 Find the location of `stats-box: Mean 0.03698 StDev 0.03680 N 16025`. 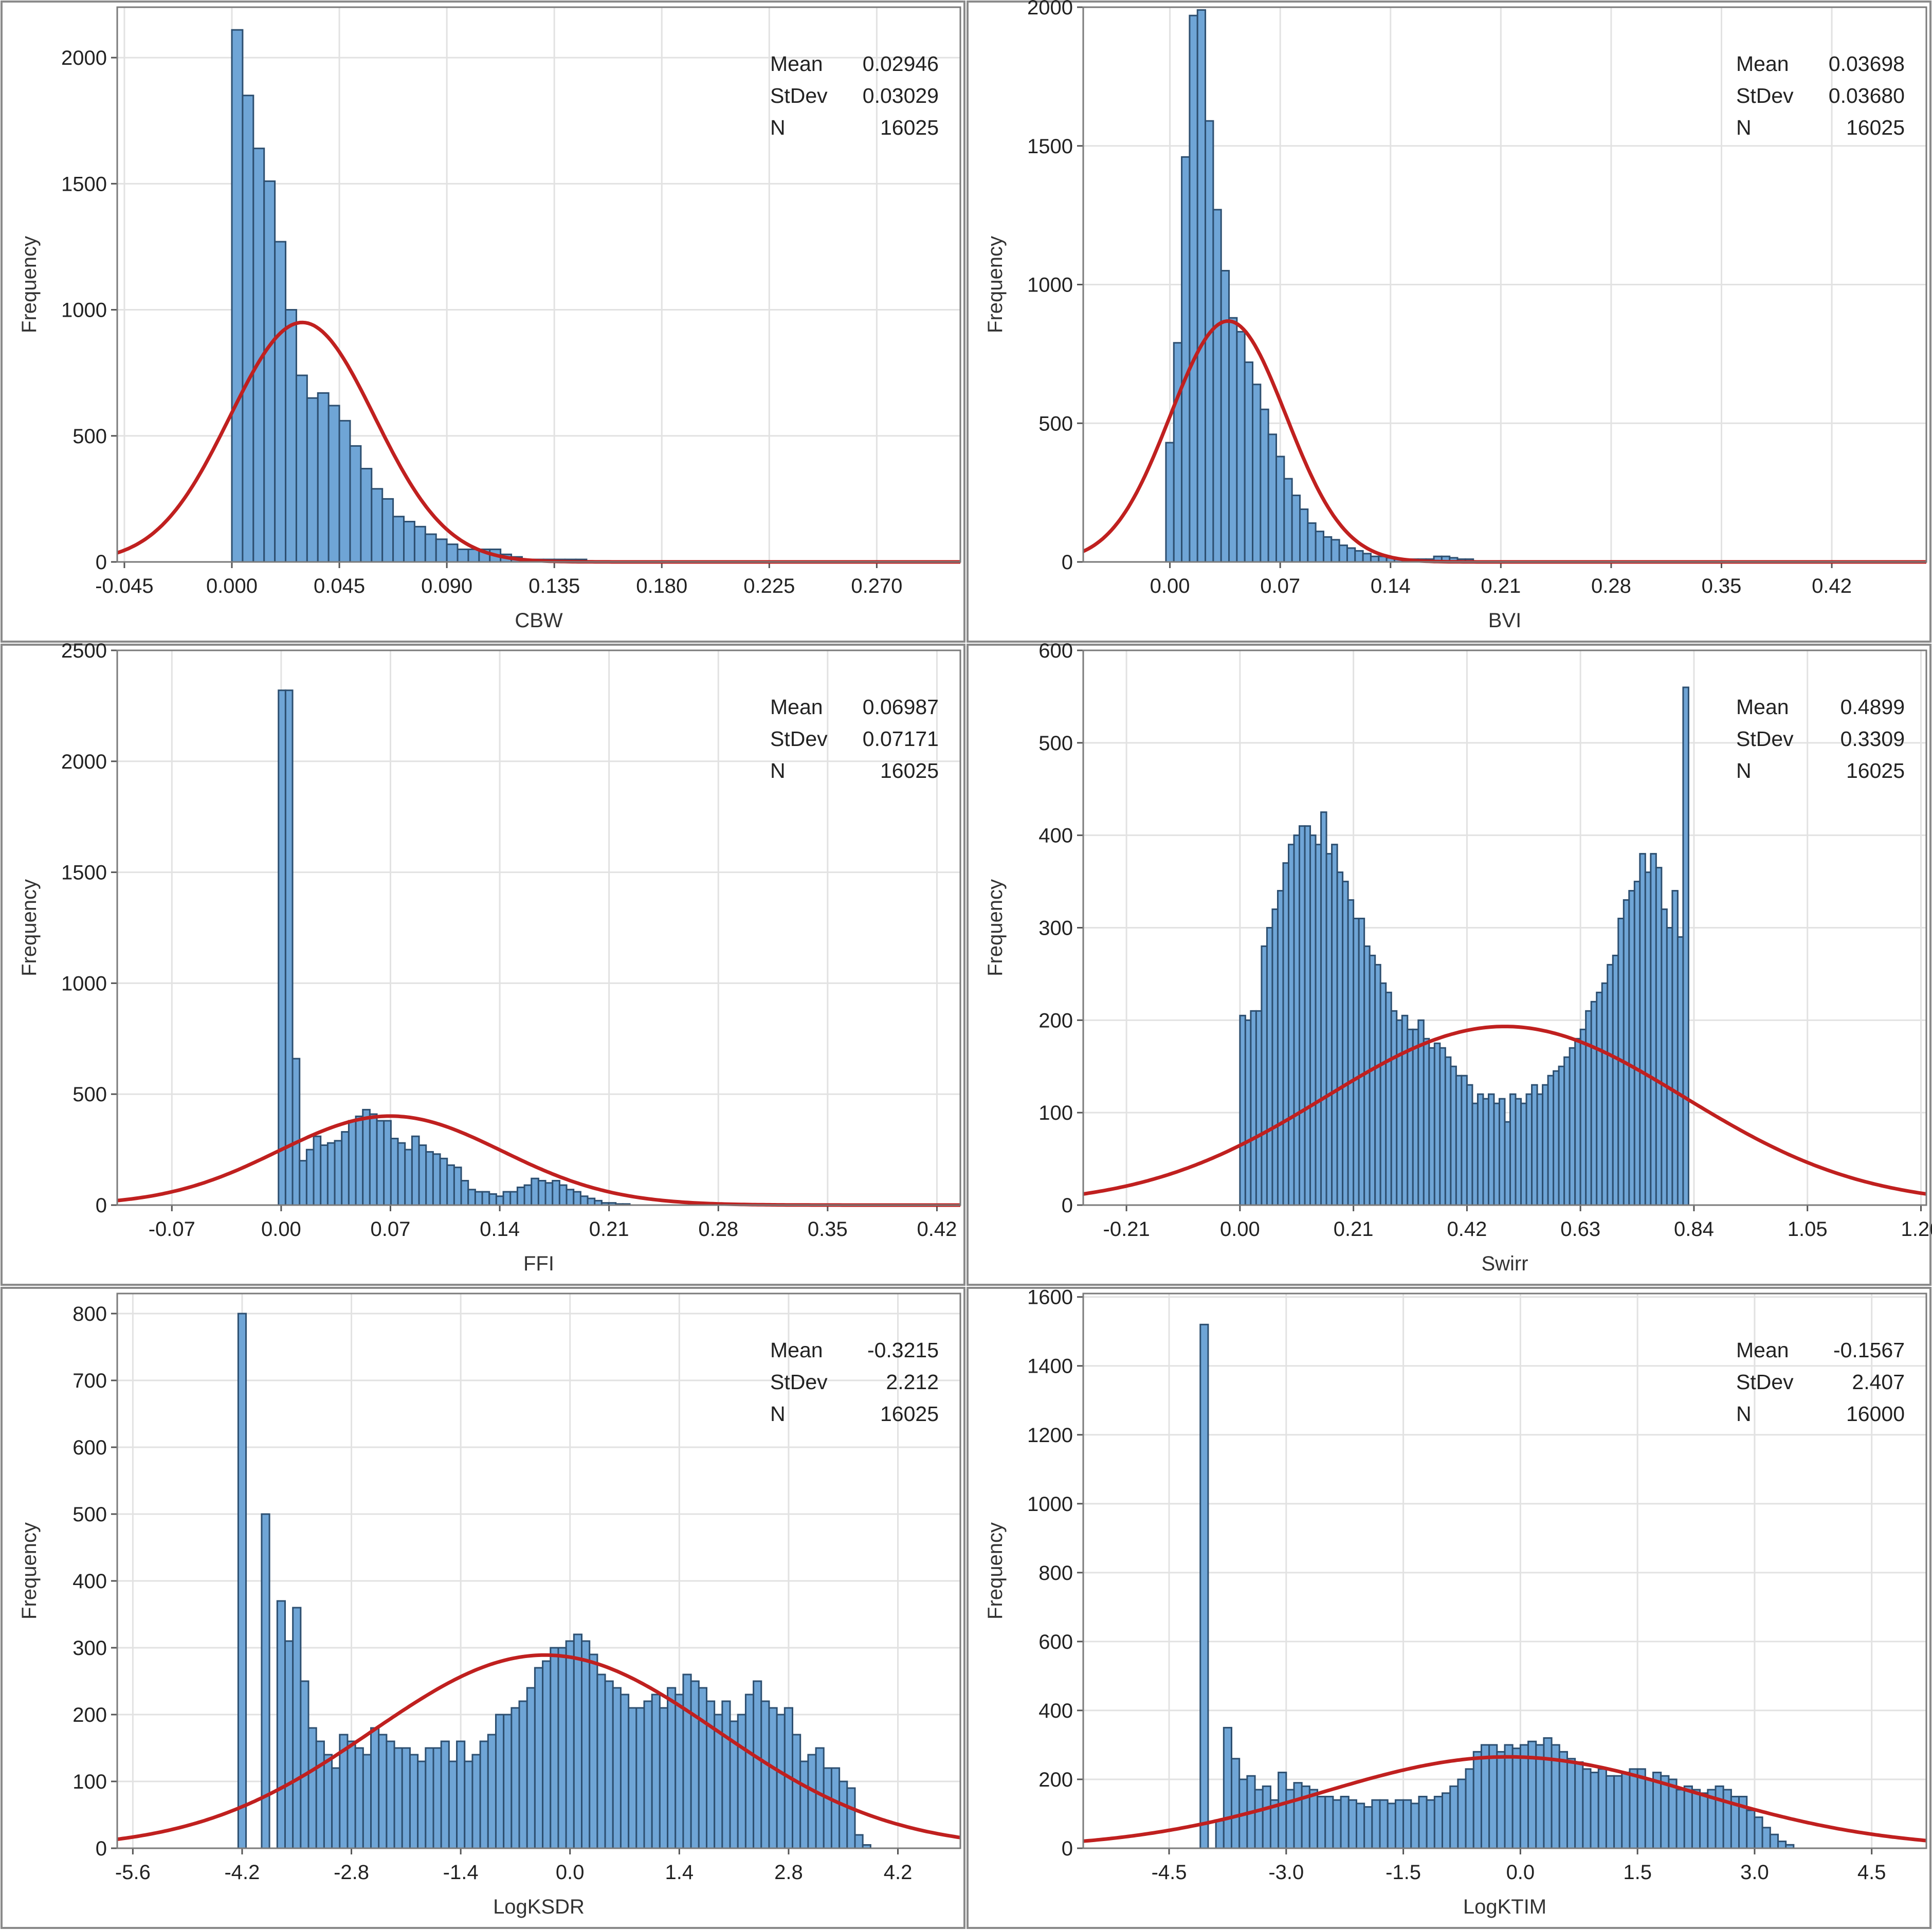

stats-box: Mean 0.03698 StDev 0.03680 N 16025 is located at coordinates (1820, 95).